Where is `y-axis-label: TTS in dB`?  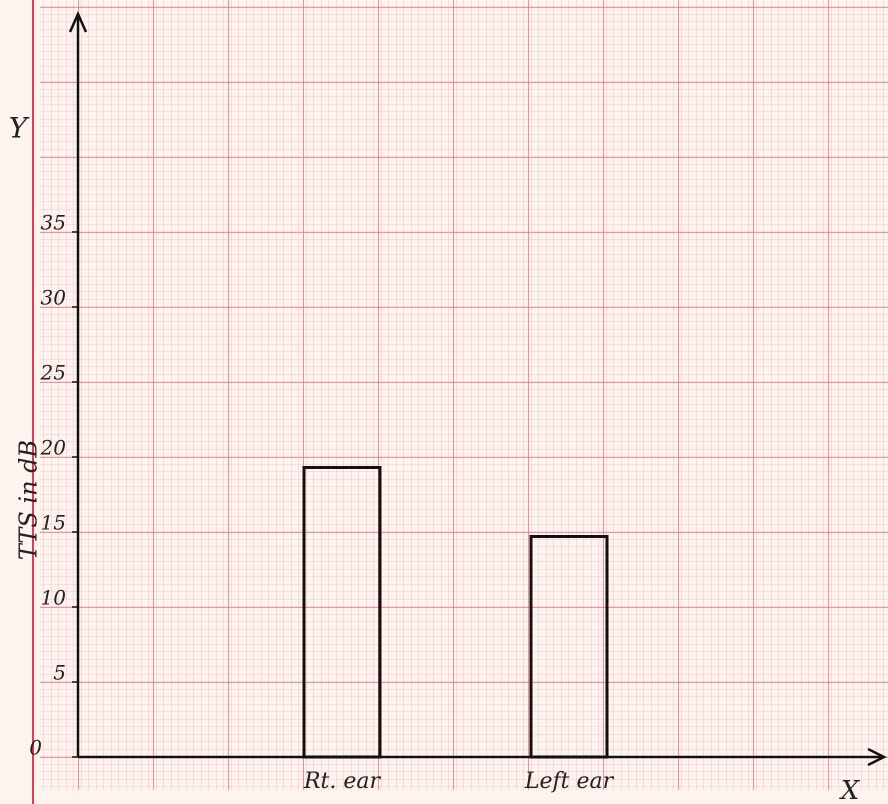 y-axis-label: TTS in dB is located at coordinates (29, 500).